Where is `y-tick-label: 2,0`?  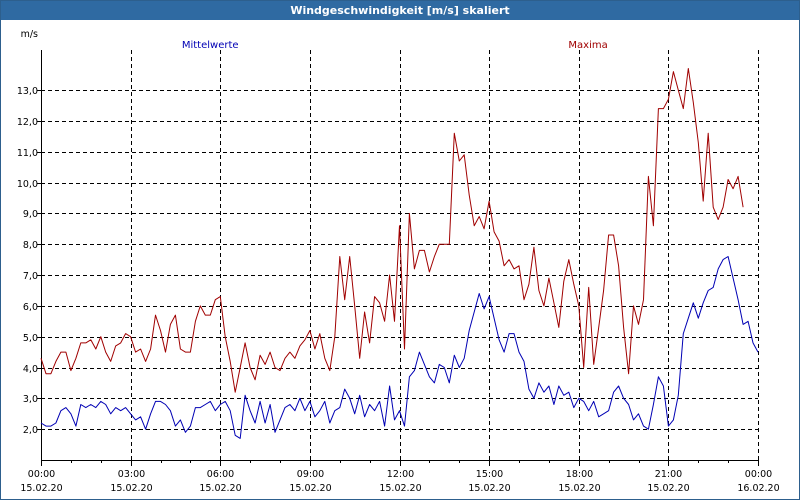
y-tick-label: 2,0 is located at coordinates (30, 430).